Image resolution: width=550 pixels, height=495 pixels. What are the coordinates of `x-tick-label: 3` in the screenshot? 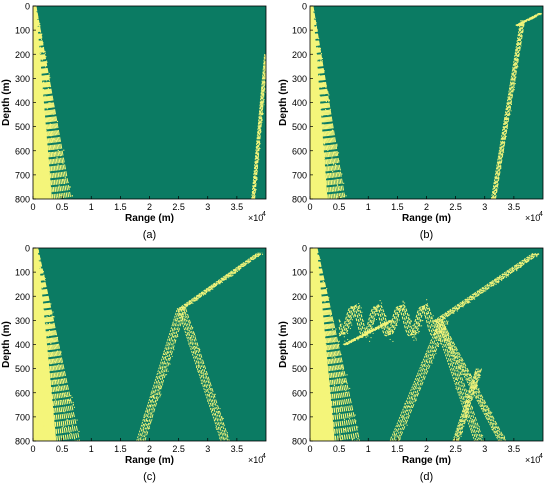 It's located at (207, 207).